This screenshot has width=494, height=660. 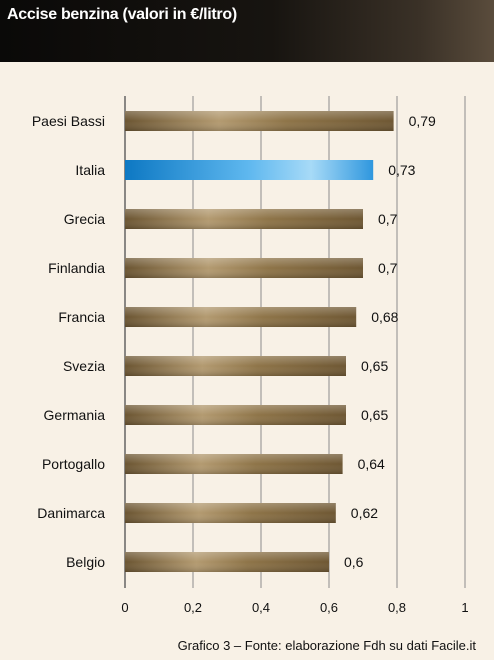 I want to click on category-label: Portogallo, so click(x=73, y=464).